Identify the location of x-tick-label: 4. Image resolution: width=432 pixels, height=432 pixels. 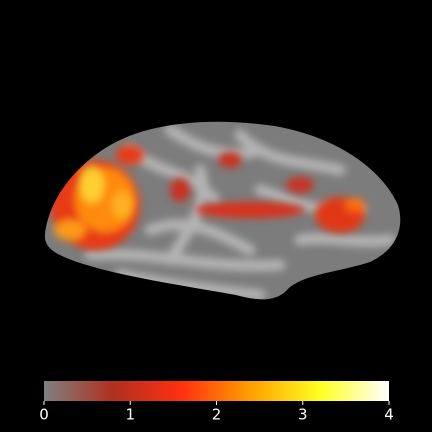
(389, 415).